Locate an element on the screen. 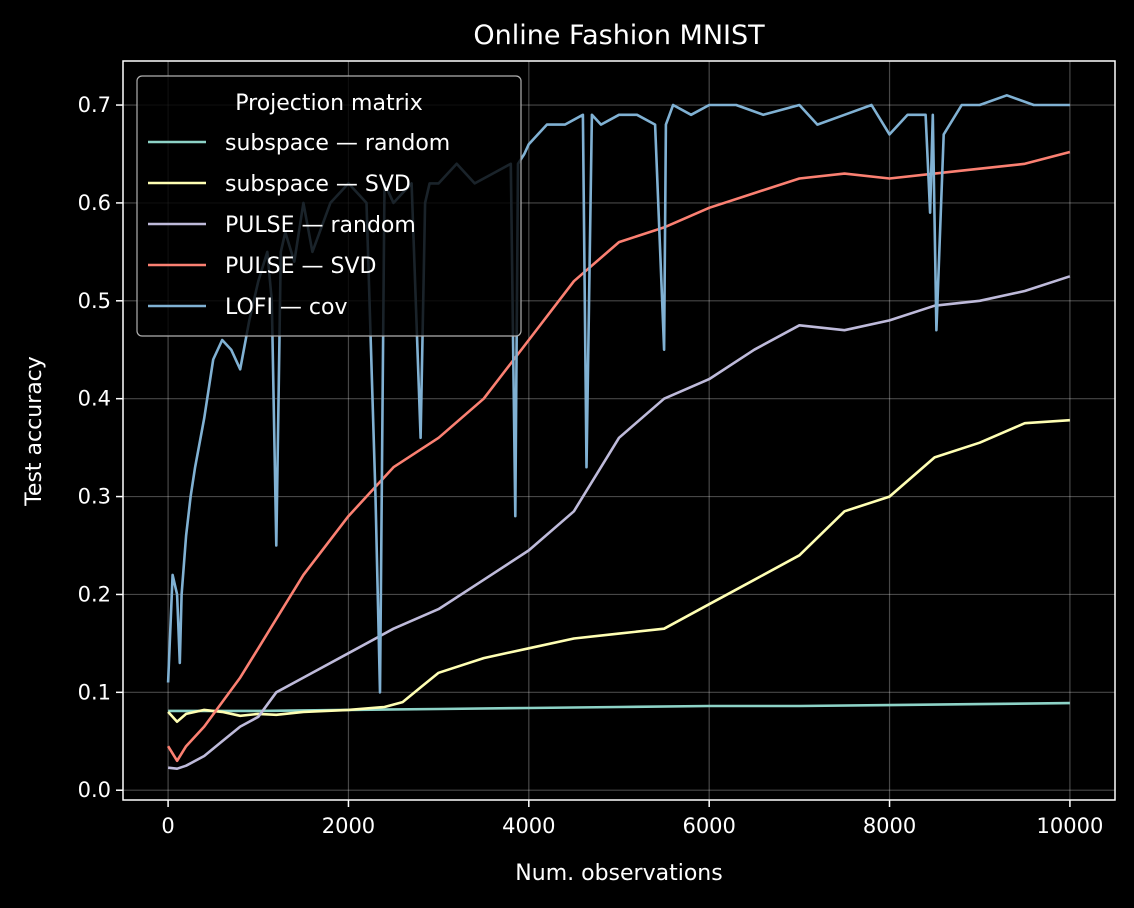  legend-label: subspace — SVD is located at coordinates (318, 184).